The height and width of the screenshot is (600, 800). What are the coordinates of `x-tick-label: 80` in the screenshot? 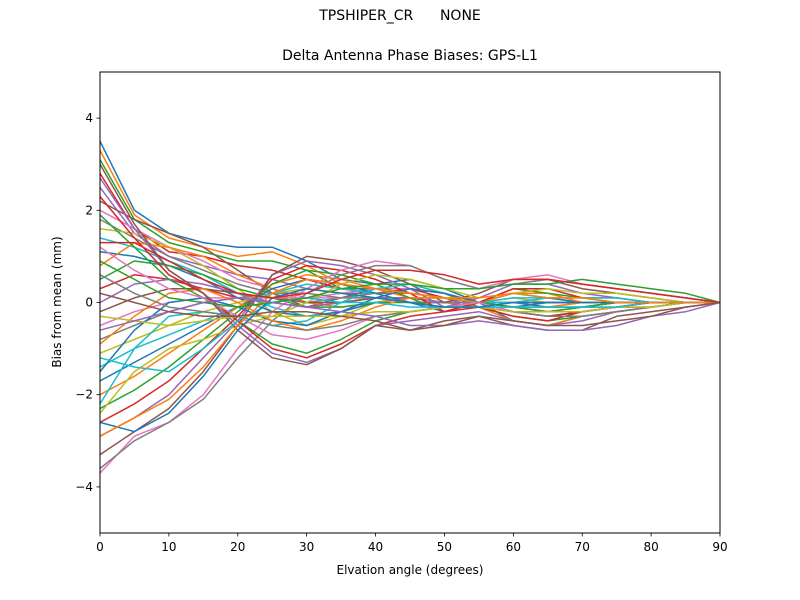 It's located at (650, 547).